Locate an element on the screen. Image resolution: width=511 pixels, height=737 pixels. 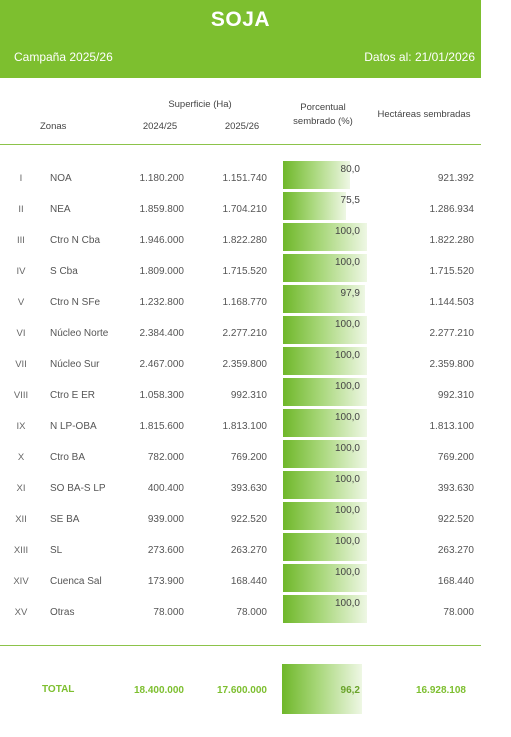
zone-number: II is located at coordinates (21, 209).